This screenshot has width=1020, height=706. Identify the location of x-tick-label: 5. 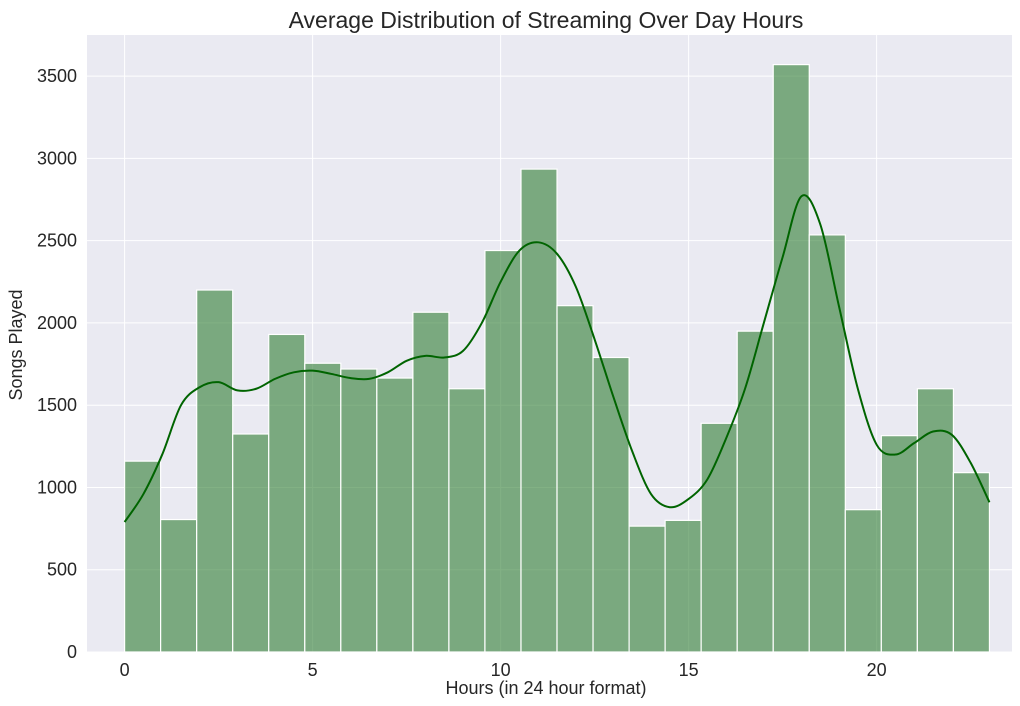
(313, 670).